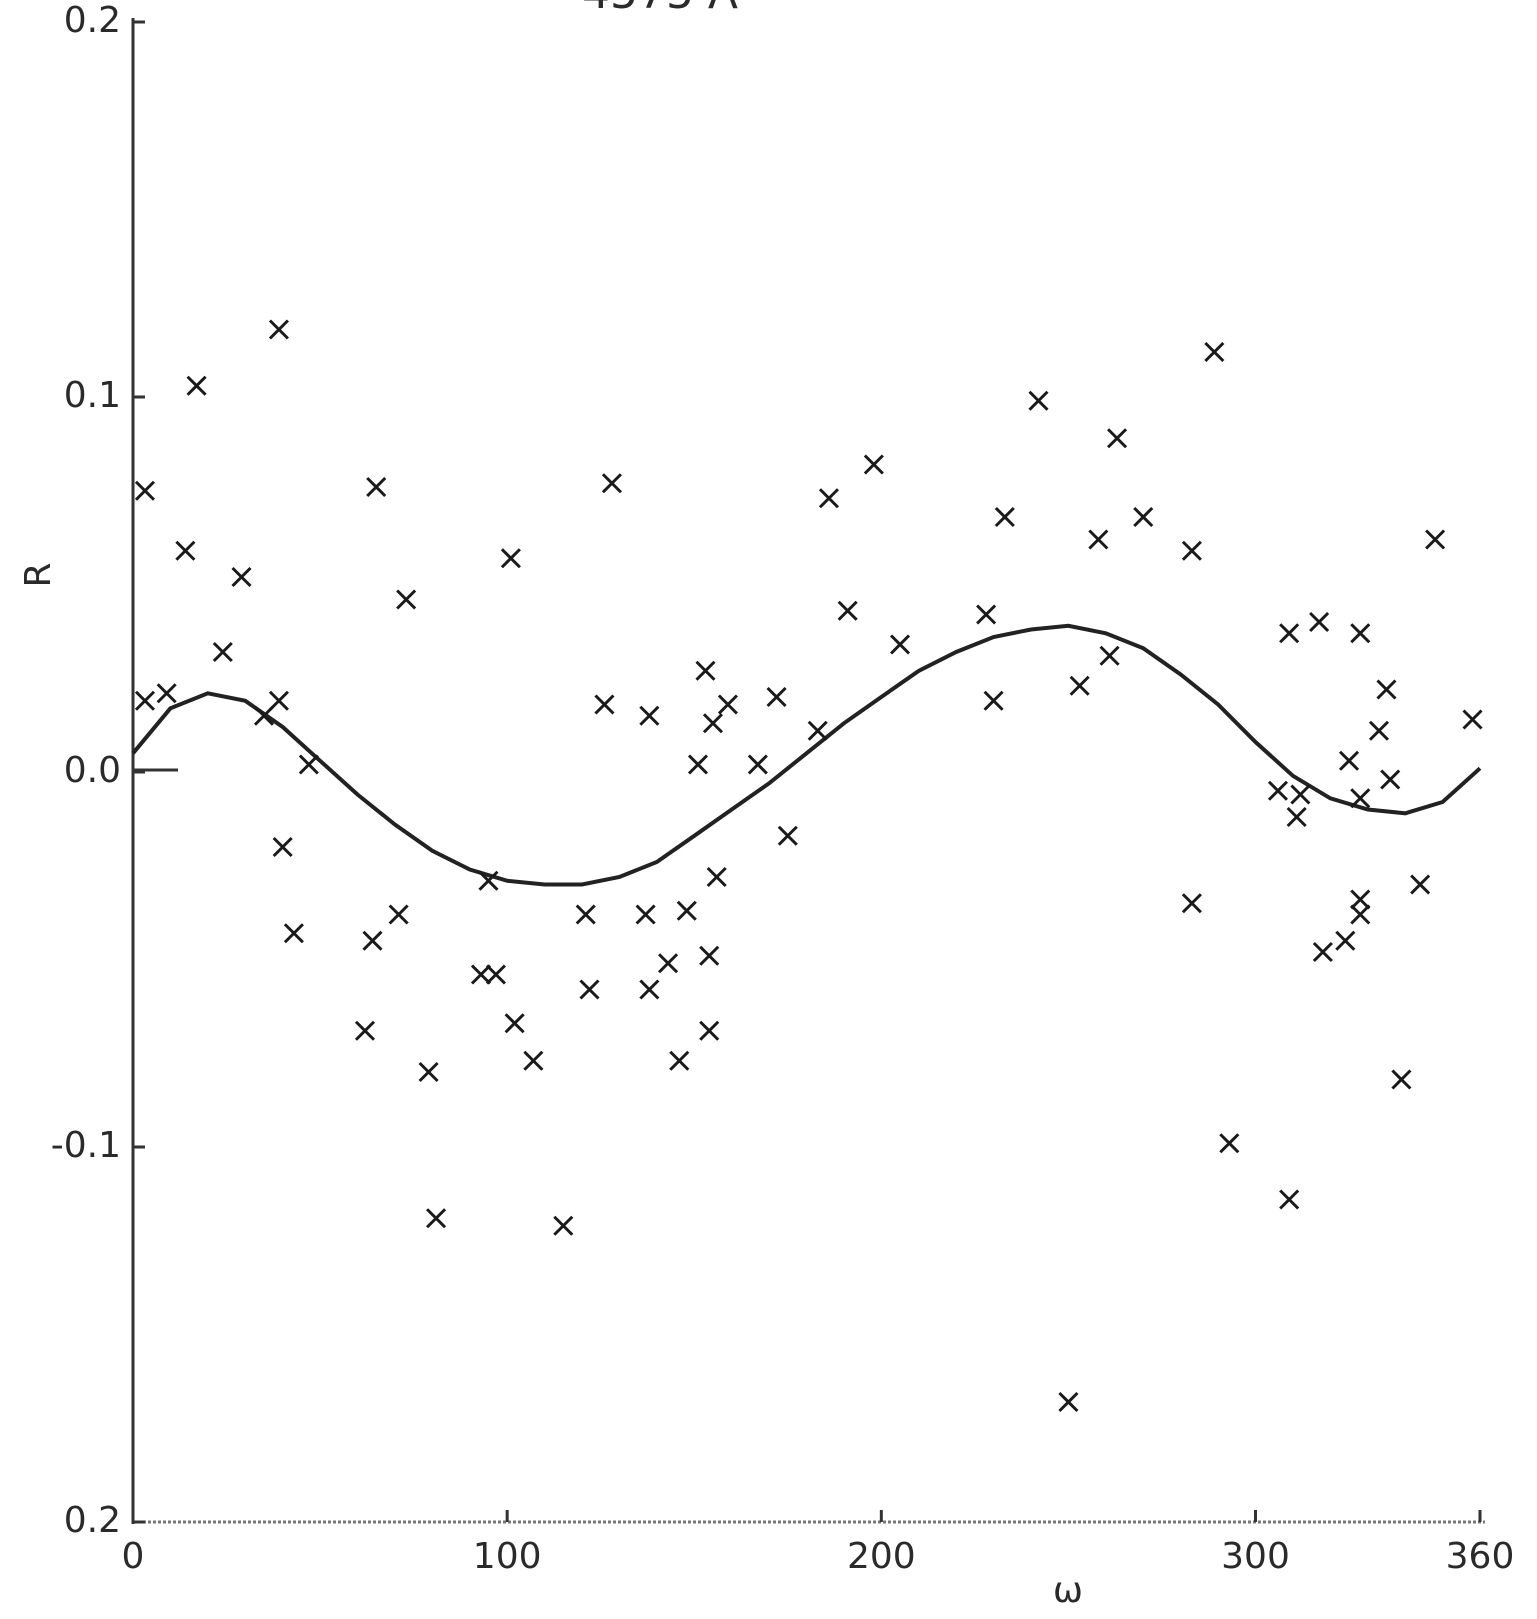 The width and height of the screenshot is (1537, 1619). Describe the element at coordinates (660, 9) in the screenshot. I see `chart-title: 4575 A` at that location.